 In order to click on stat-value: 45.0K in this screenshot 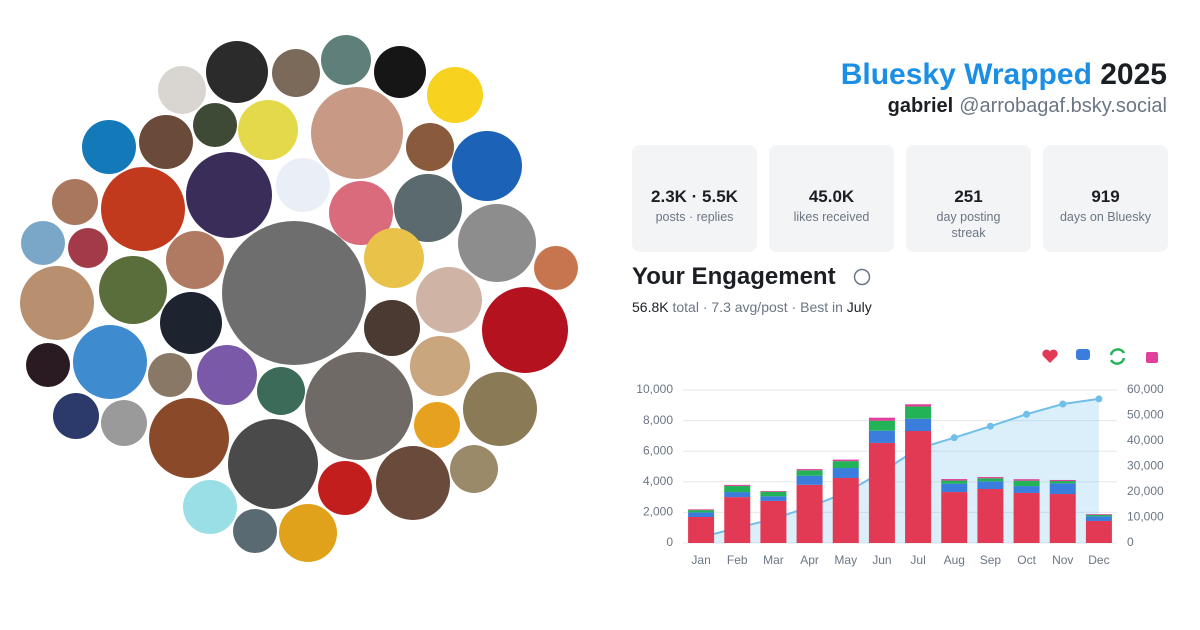, I will do `click(831, 196)`.